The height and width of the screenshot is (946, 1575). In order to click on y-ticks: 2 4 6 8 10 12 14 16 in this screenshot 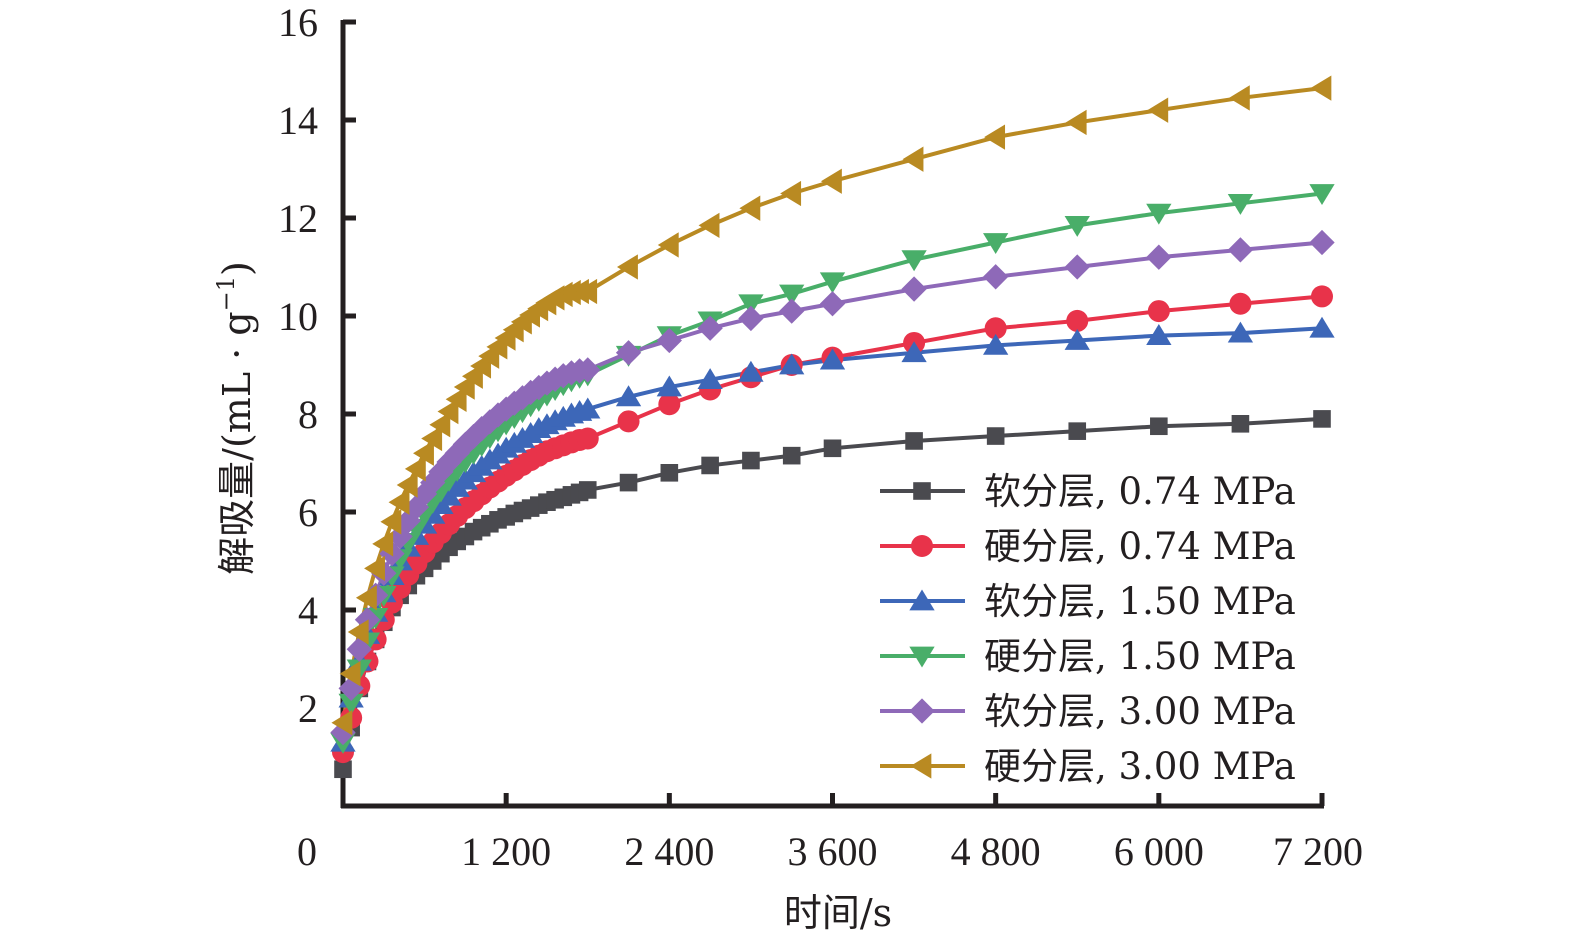, I will do `click(317, 365)`.